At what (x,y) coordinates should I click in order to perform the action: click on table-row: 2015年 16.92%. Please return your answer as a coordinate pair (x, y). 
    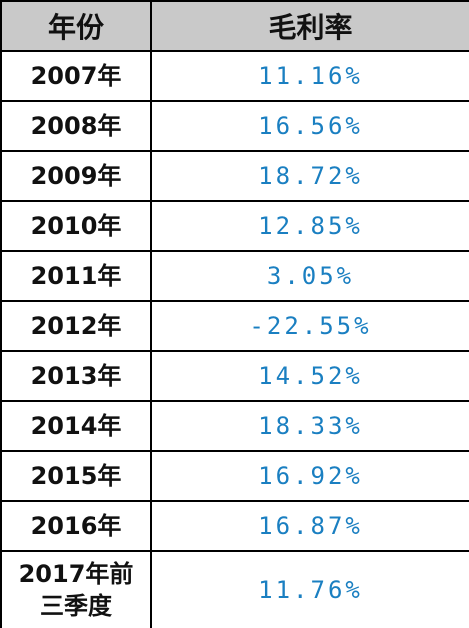
    Looking at the image, I should click on (234, 476).